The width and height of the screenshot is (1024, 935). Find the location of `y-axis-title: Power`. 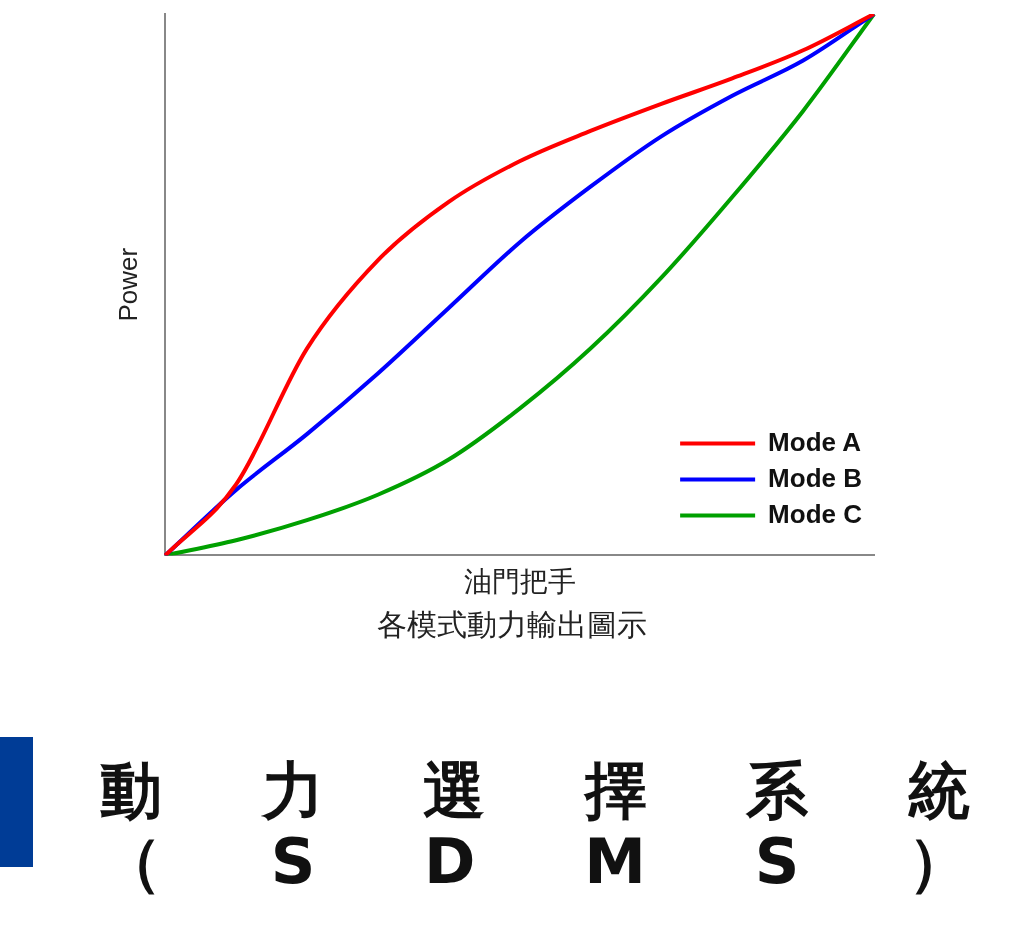

y-axis-title: Power is located at coordinates (127, 284).